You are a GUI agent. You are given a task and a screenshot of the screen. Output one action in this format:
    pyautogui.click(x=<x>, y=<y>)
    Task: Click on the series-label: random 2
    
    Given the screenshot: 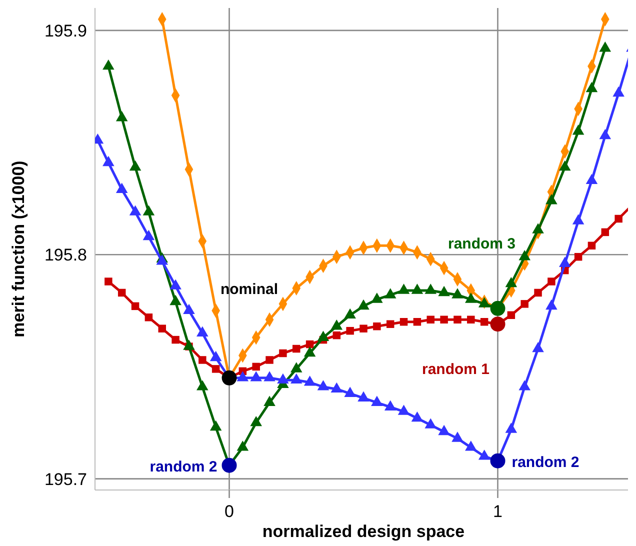 What is the action you would take?
    pyautogui.click(x=184, y=467)
    